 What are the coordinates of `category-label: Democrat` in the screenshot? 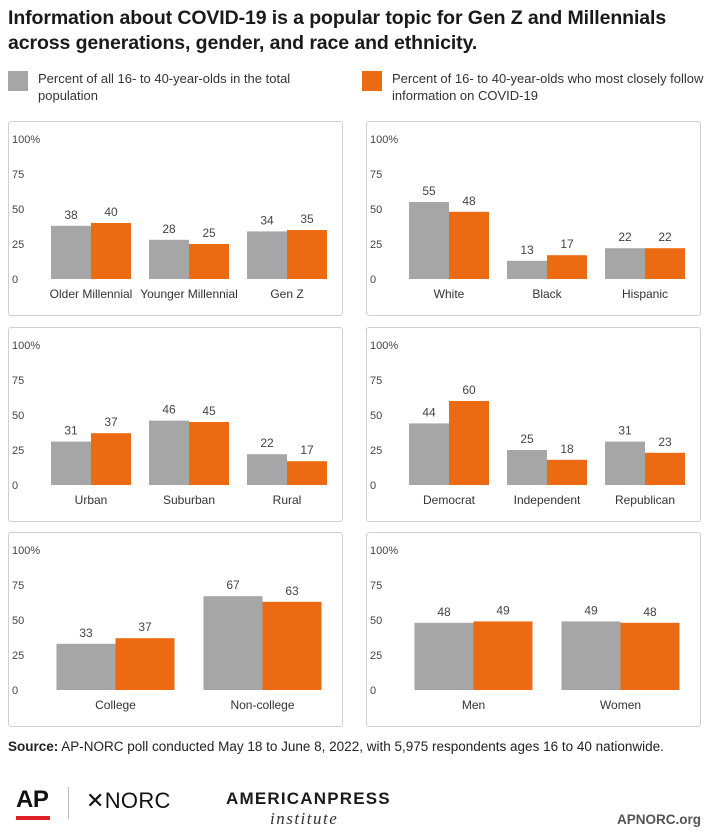 It's located at (449, 500).